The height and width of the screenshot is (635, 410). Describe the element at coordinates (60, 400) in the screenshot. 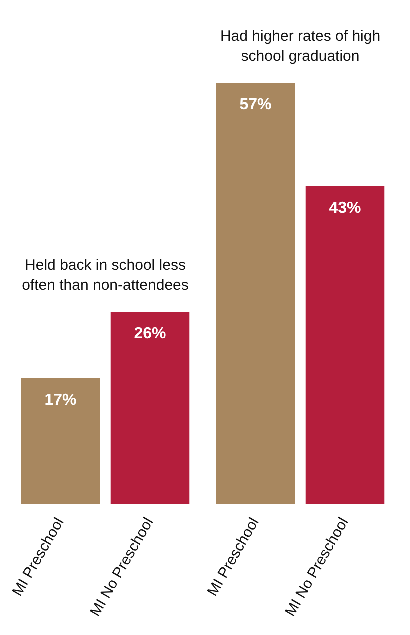

I see `data-label: 17%` at that location.